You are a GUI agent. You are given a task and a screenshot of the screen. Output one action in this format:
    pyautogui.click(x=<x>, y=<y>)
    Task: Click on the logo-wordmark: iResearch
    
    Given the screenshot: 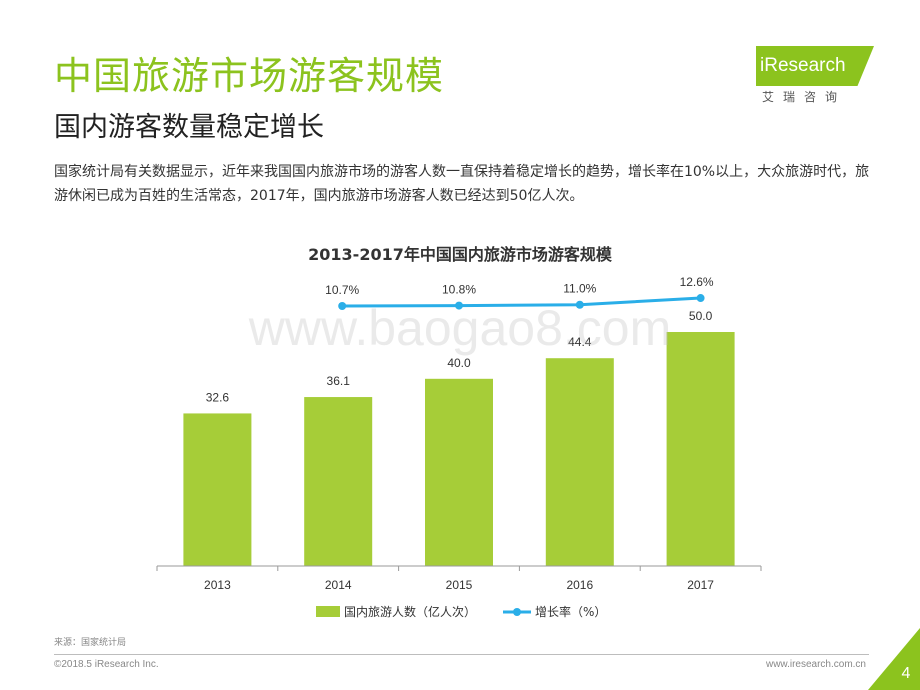 What is the action you would take?
    pyautogui.click(x=803, y=65)
    